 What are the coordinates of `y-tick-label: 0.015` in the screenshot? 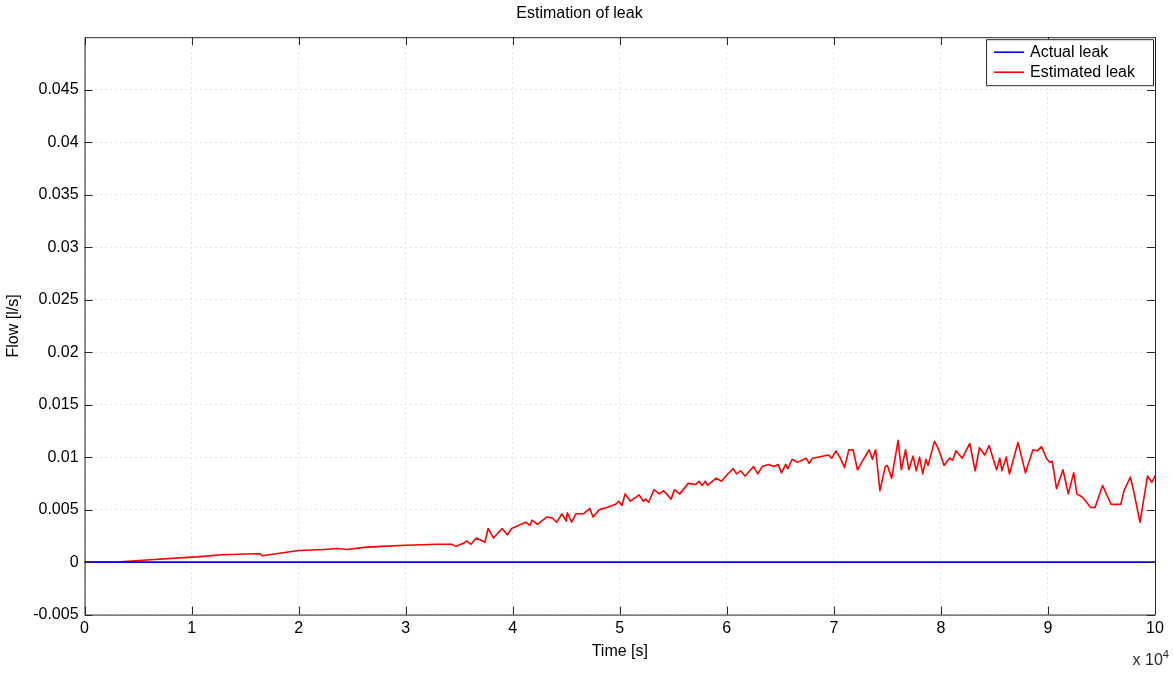 It's located at (58, 404).